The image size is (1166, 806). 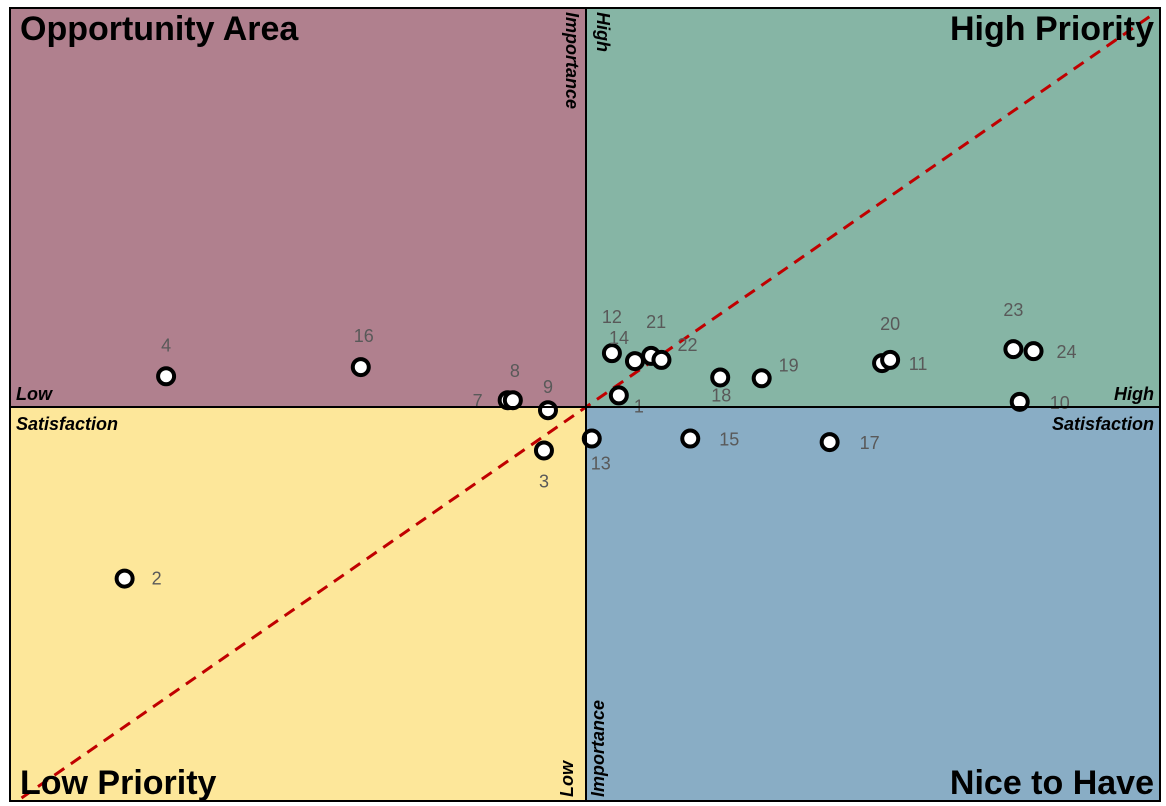 What do you see at coordinates (601, 464) in the screenshot?
I see `data-point-label-13: 13` at bounding box center [601, 464].